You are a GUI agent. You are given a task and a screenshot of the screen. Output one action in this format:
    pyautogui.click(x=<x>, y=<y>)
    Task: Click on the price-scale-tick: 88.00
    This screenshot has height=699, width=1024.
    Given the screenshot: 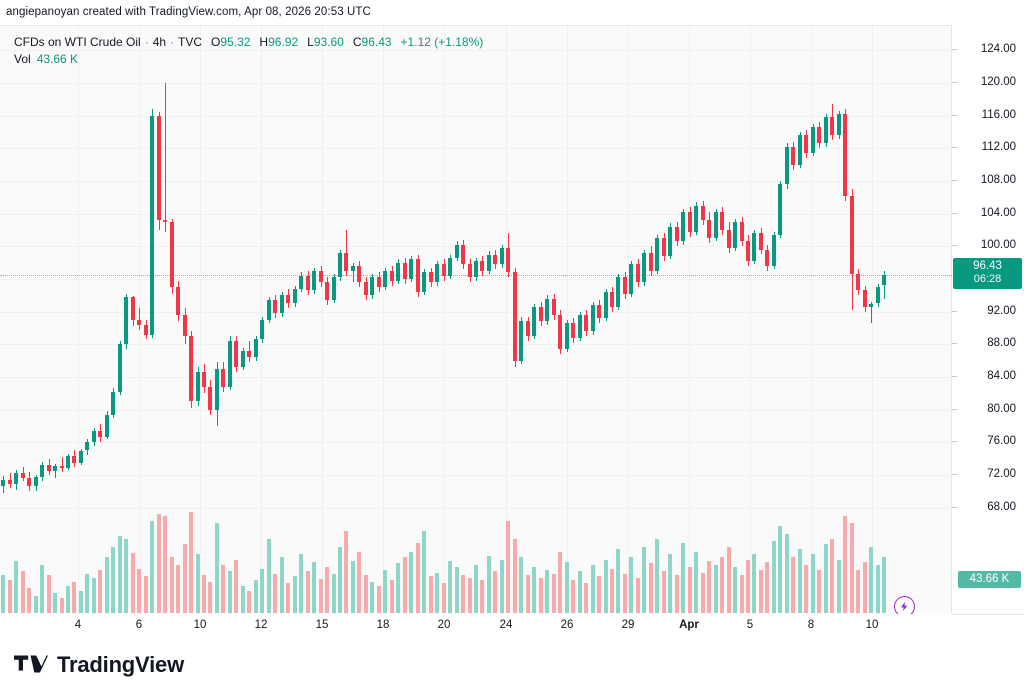 What is the action you would take?
    pyautogui.click(x=1001, y=343)
    